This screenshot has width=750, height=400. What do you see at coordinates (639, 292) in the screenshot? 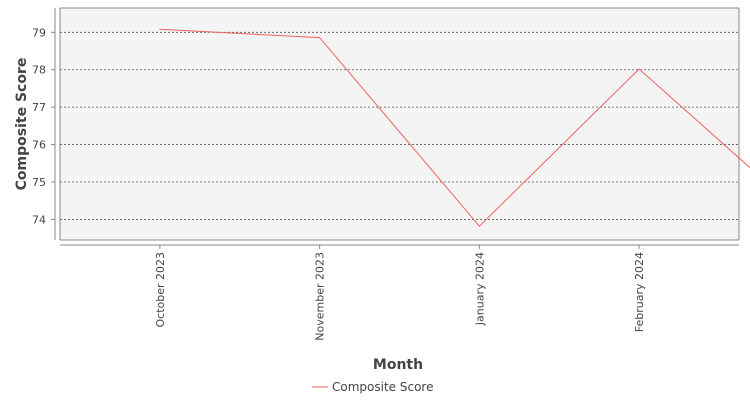
I see `x-tick-label-february-2024: February 2024` at bounding box center [639, 292].